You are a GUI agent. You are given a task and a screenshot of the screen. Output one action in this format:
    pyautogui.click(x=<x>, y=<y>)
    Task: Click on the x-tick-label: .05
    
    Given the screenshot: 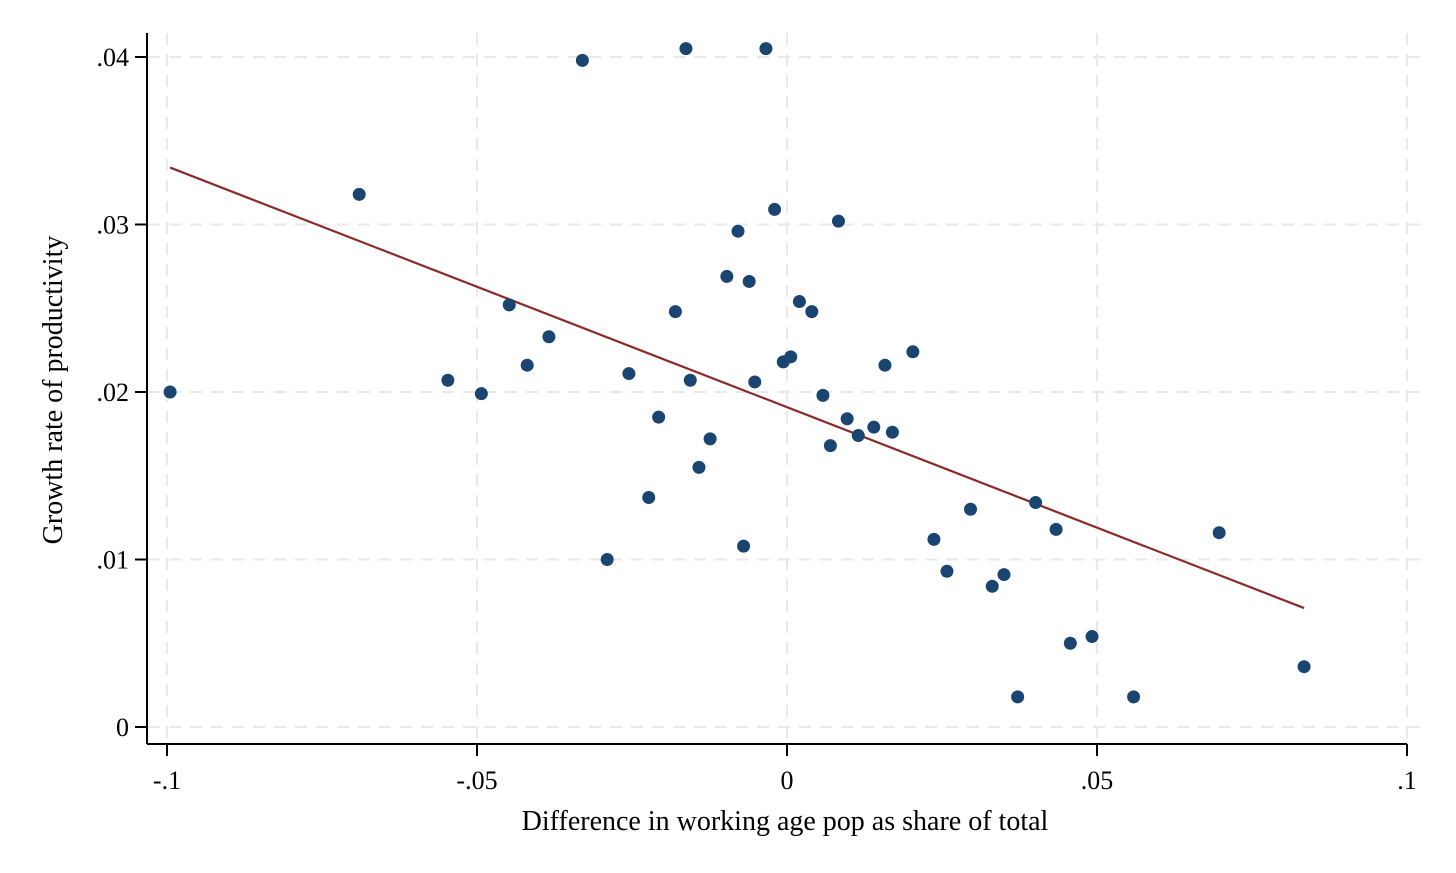 What is the action you would take?
    pyautogui.click(x=1097, y=780)
    